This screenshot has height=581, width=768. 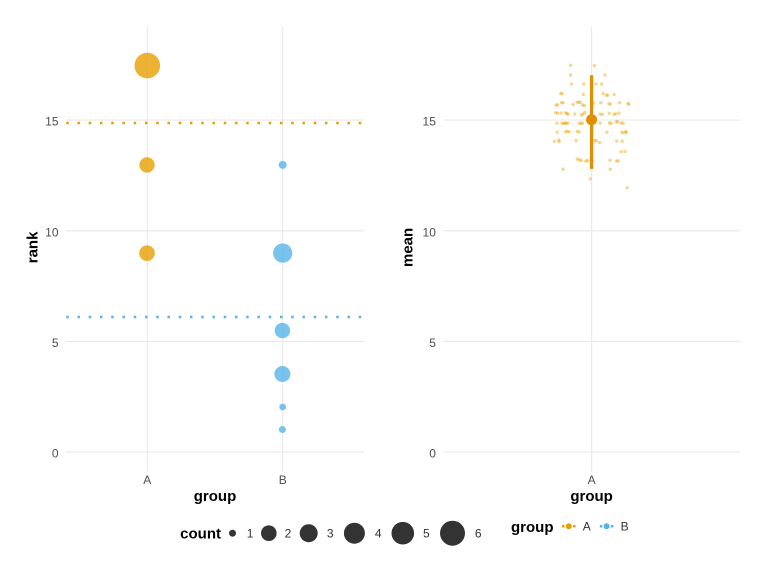 What do you see at coordinates (200, 533) in the screenshot?
I see `svg-text: count` at bounding box center [200, 533].